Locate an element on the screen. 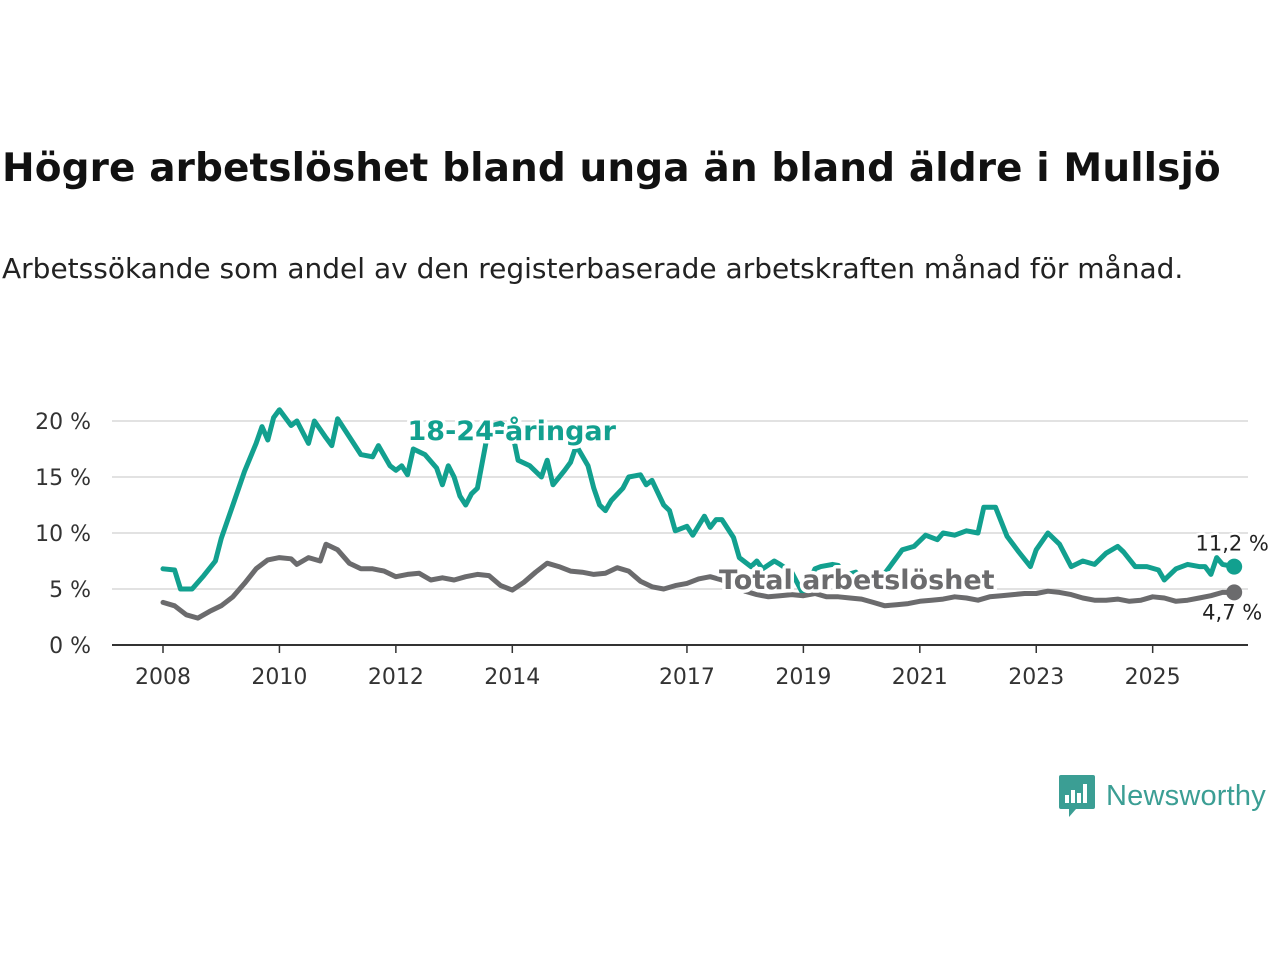 This screenshot has height=960, width=1280. x-axis: 2008 2010 2012 2014 2017 2019 2021 2023 2025 is located at coordinates (680, 667).